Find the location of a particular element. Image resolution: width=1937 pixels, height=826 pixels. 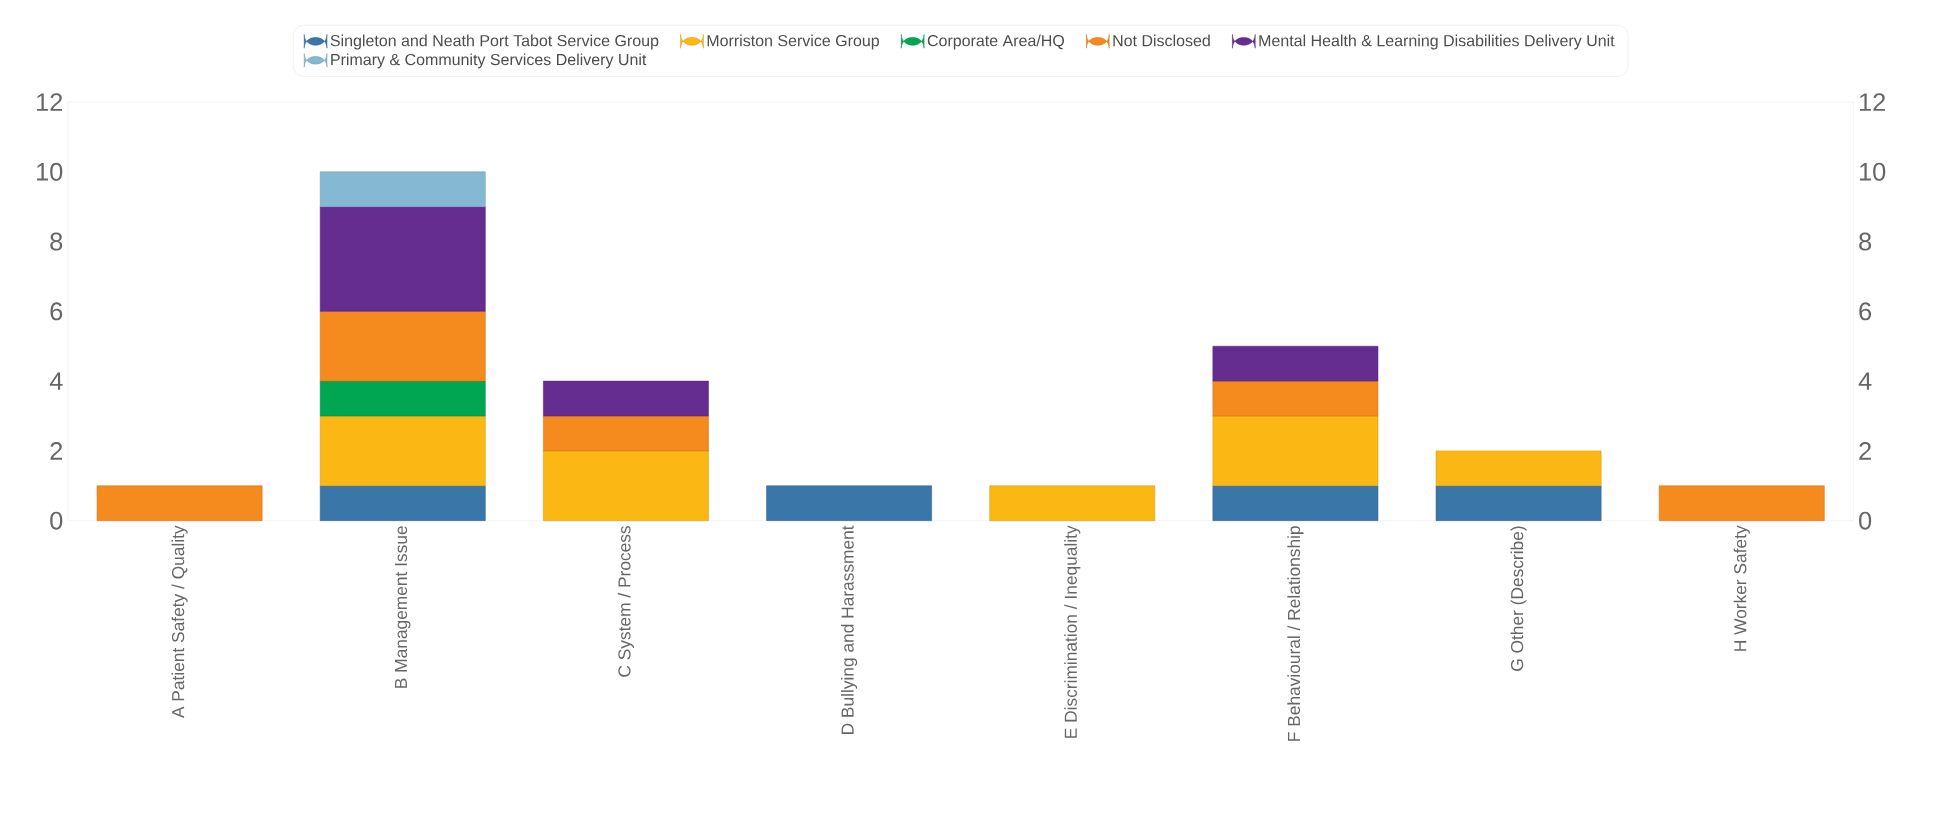

y2-tick-label: 12 is located at coordinates (1872, 102).